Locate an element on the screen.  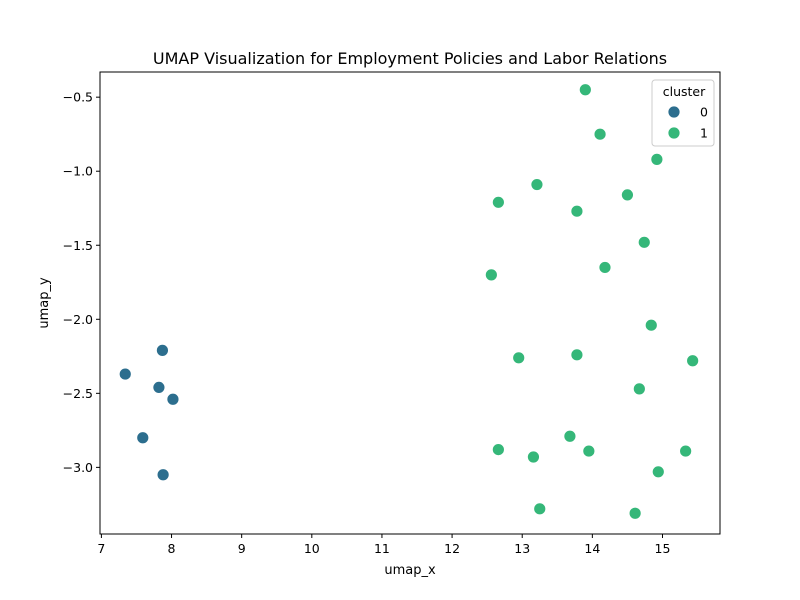
x-tick-label: 12 is located at coordinates (452, 548).